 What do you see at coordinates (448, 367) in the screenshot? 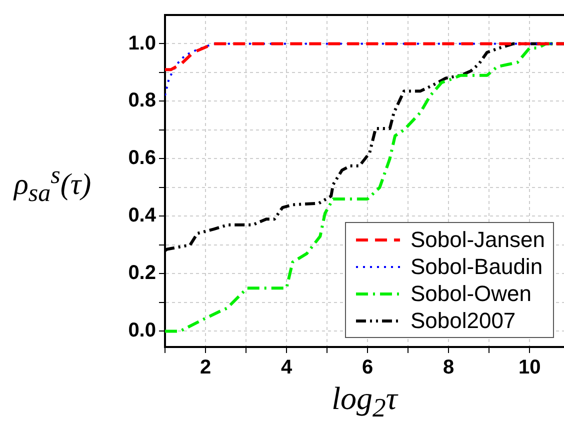
I see `x-tick-label: 8` at bounding box center [448, 367].